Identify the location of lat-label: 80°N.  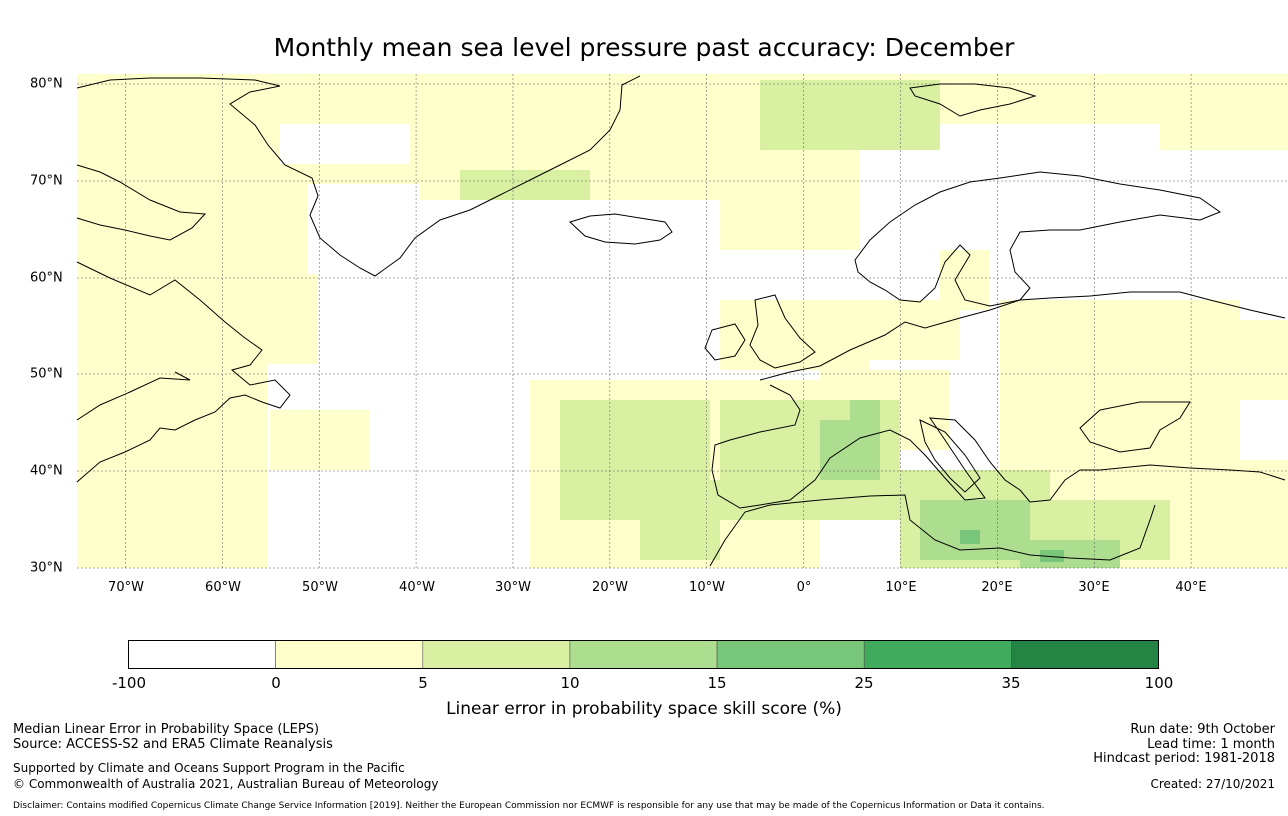
(46, 84).